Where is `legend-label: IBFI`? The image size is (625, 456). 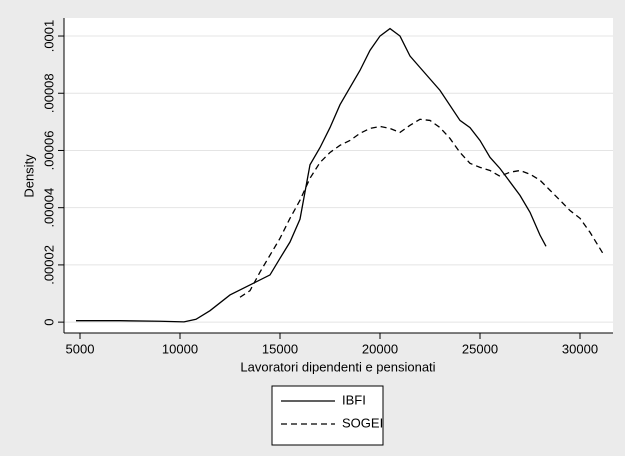
legend-label: IBFI is located at coordinates (354, 399).